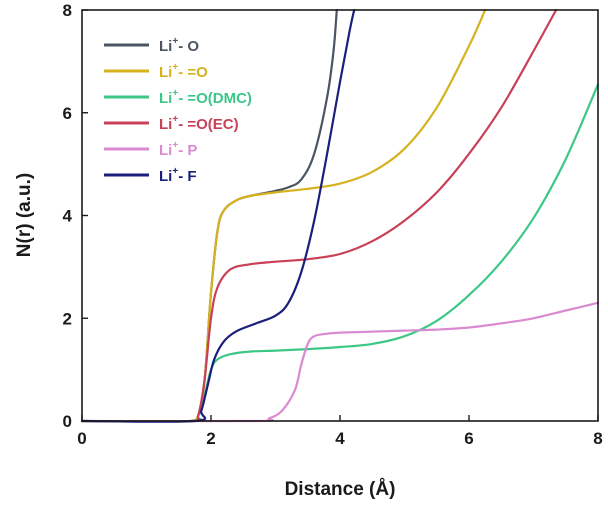 Image resolution: width=608 pixels, height=513 pixels. Describe the element at coordinates (210, 438) in the screenshot. I see `x-tick-label: 2` at that location.